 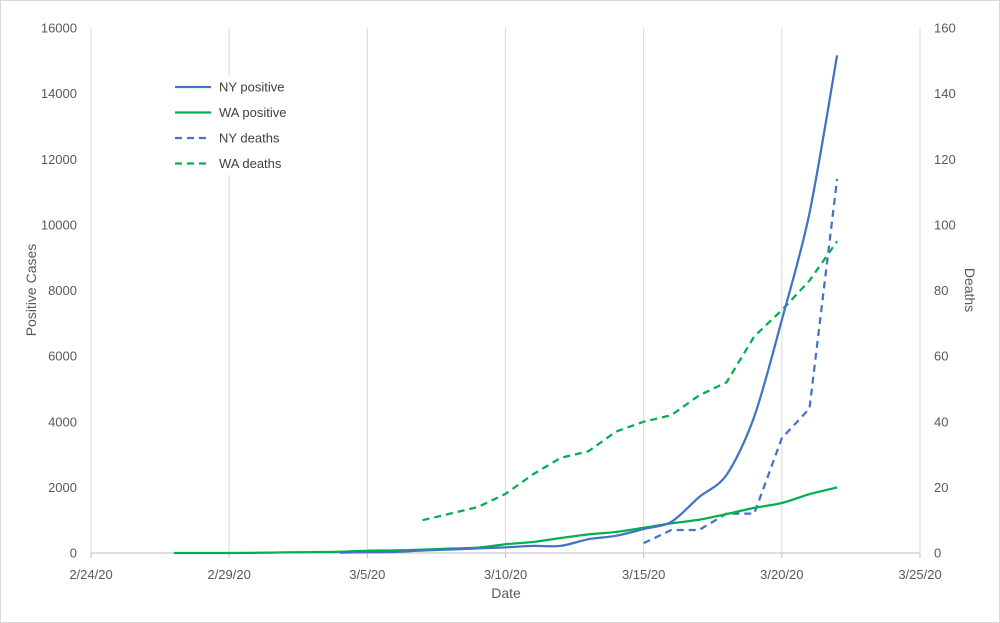 What do you see at coordinates (506, 593) in the screenshot?
I see `x-axis-title: Date` at bounding box center [506, 593].